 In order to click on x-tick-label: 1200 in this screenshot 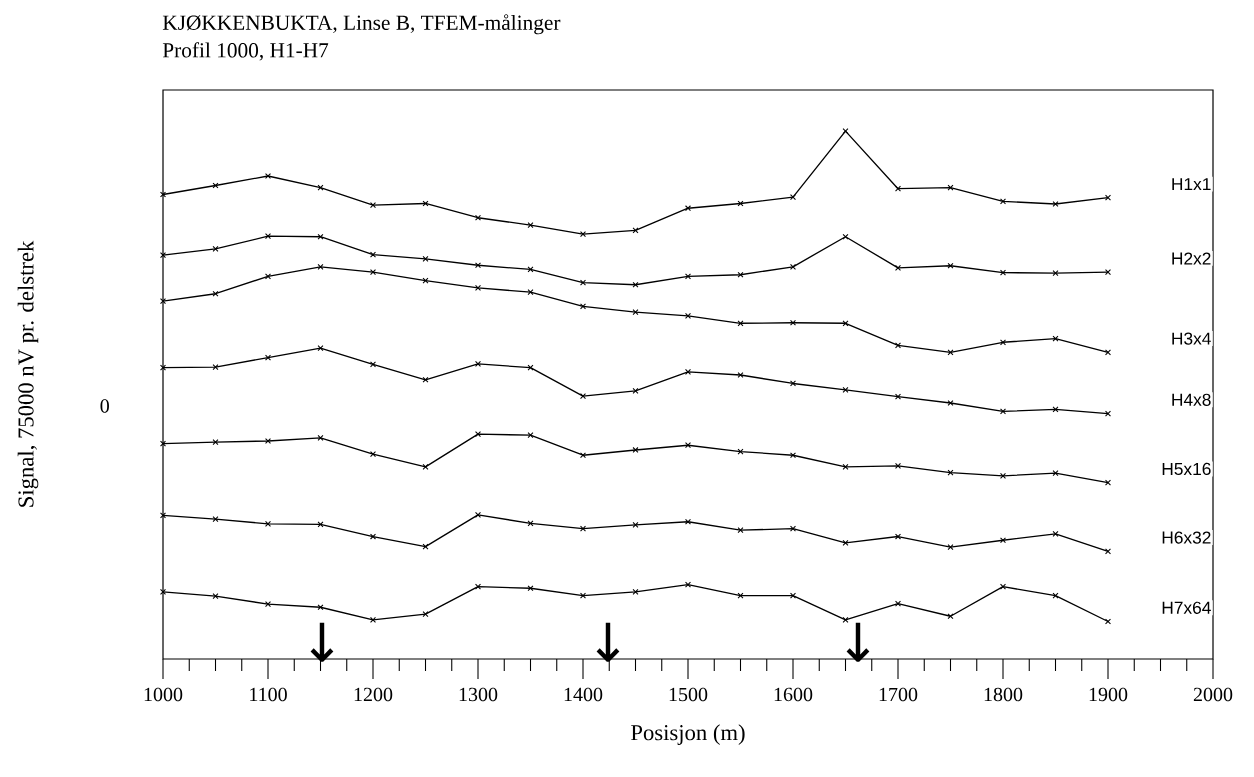, I will do `click(373, 694)`.